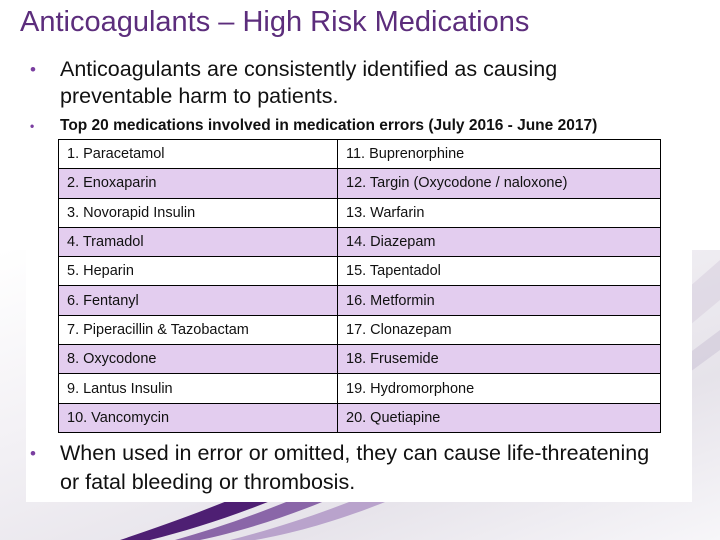 The width and height of the screenshot is (720, 540). What do you see at coordinates (499, 417) in the screenshot?
I see `table-cell: 20. Quetiapine` at bounding box center [499, 417].